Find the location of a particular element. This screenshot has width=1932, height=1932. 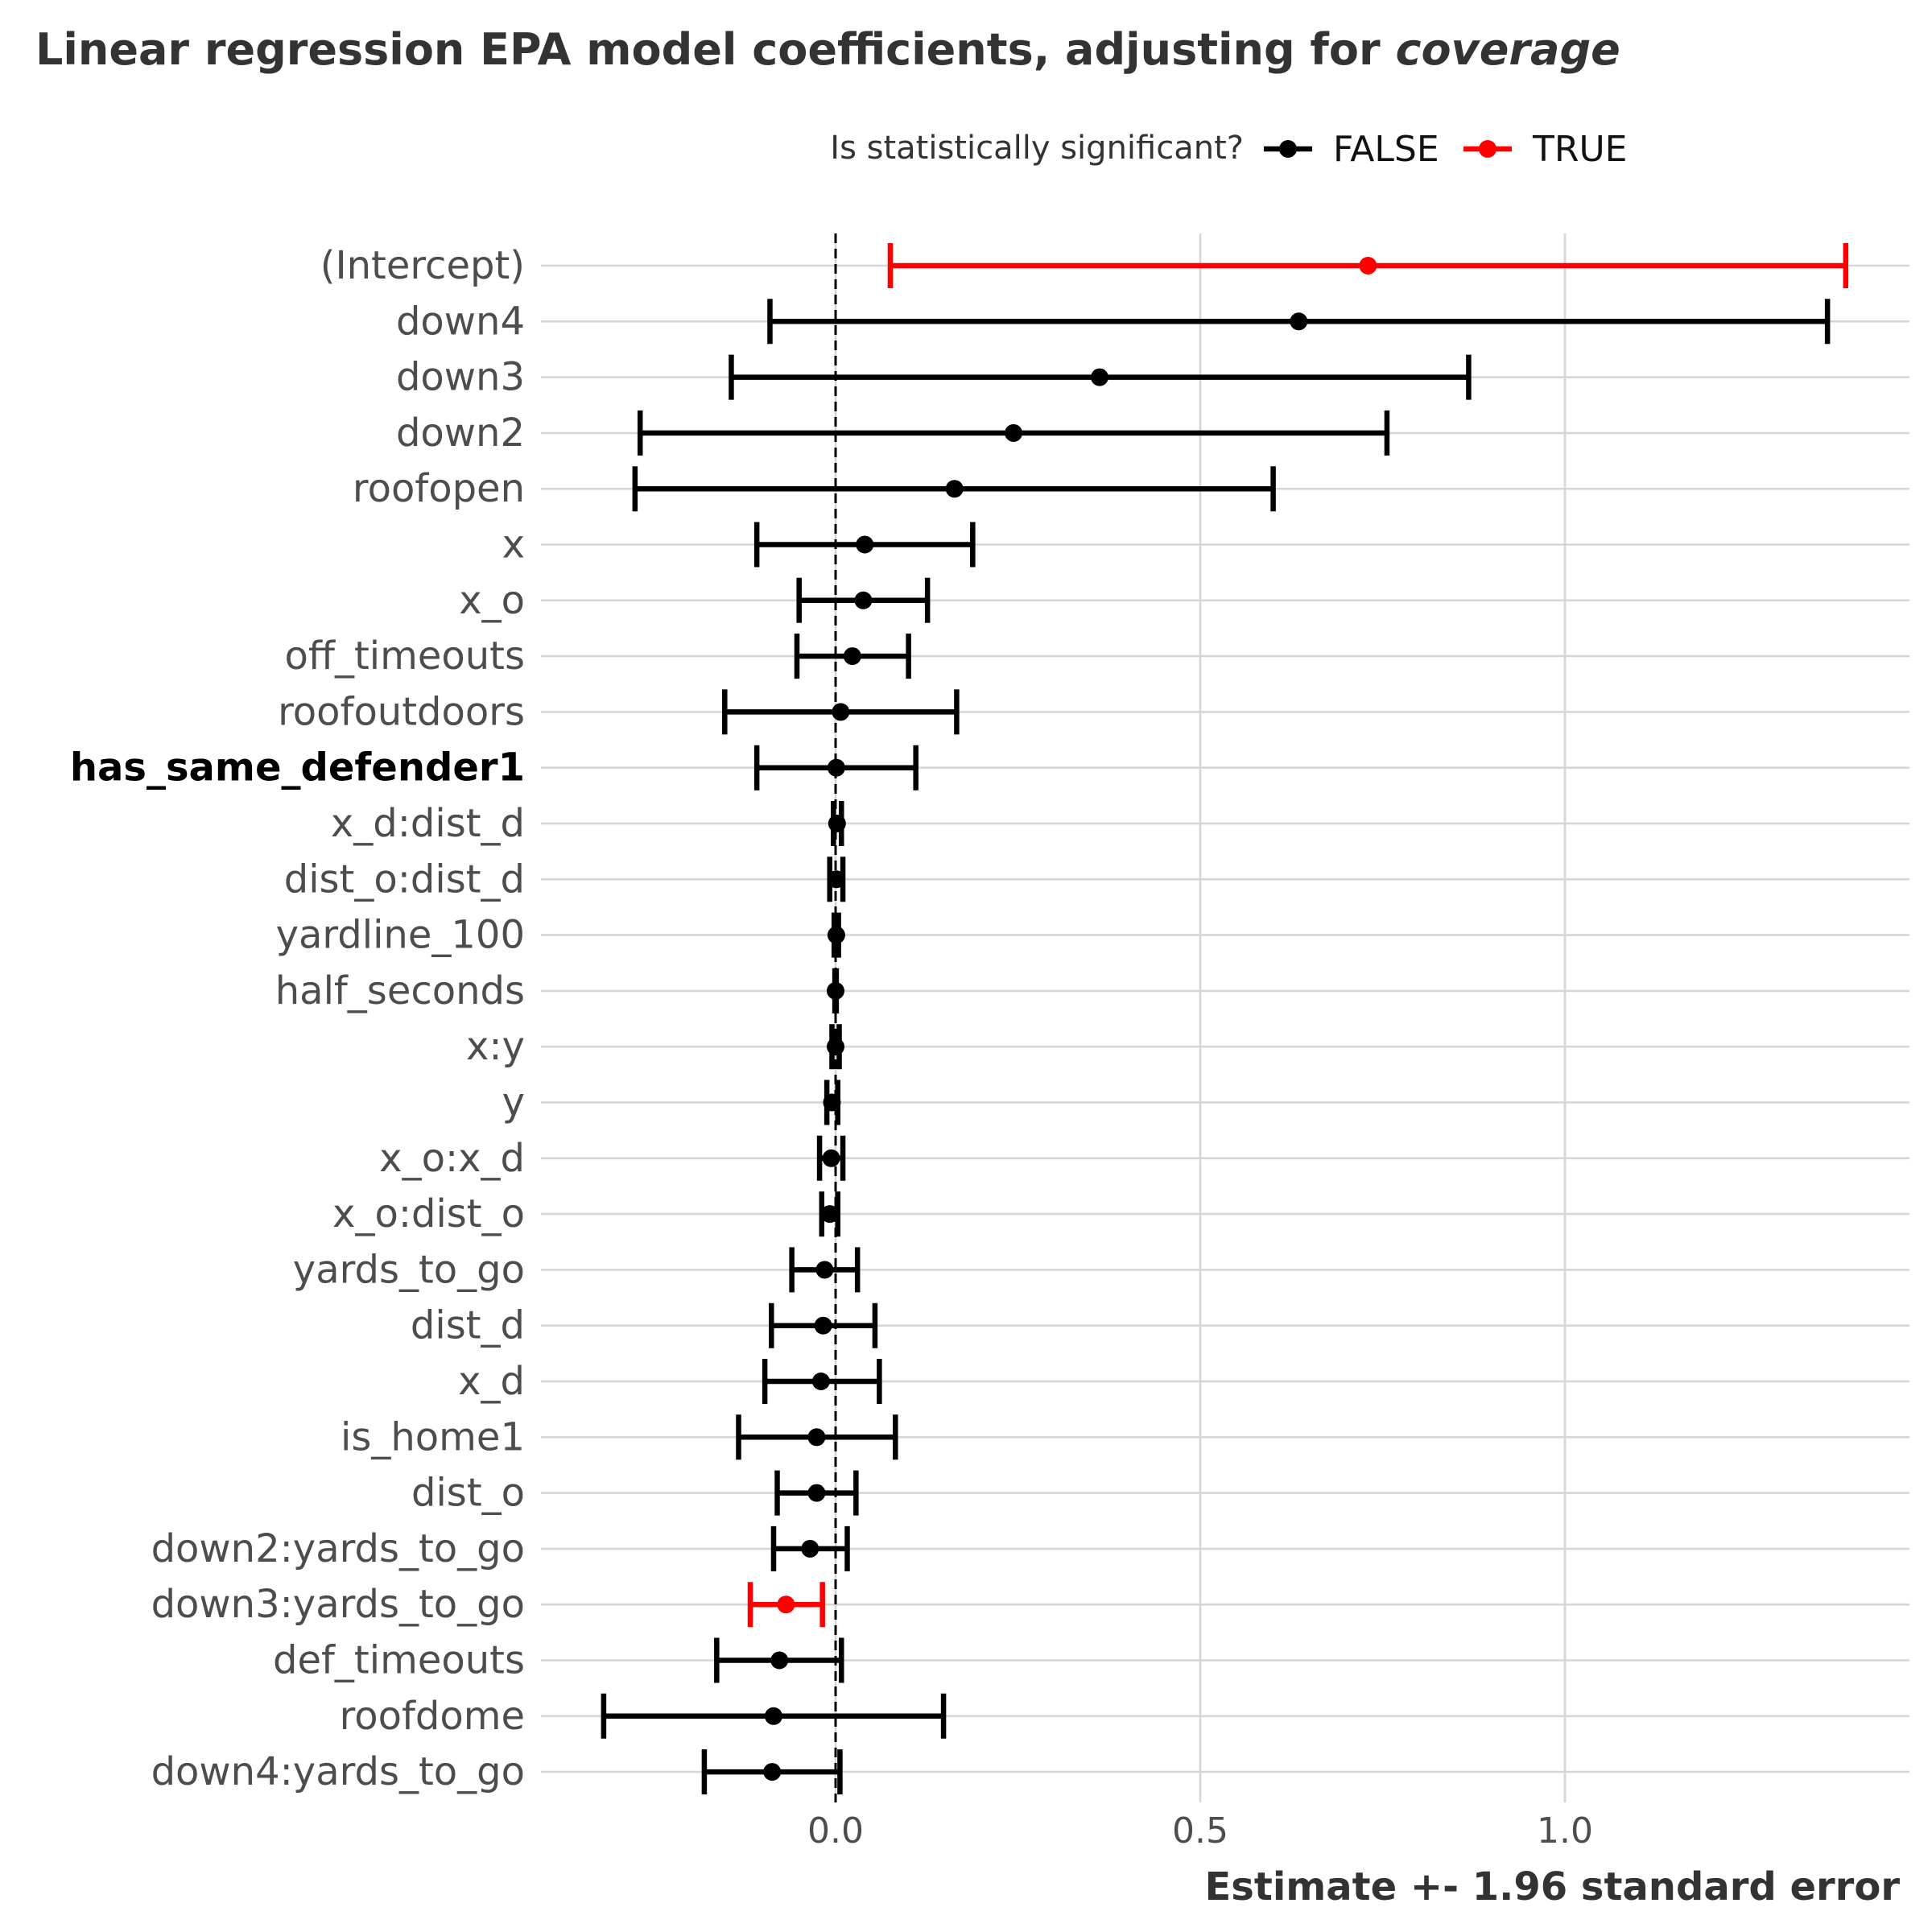

legend-entry: FALSE is located at coordinates (1351, 149).